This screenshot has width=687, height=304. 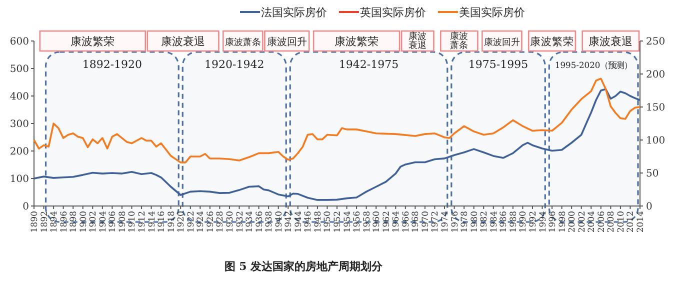 I want to click on x-tick-label: 1946, so click(x=309, y=222).